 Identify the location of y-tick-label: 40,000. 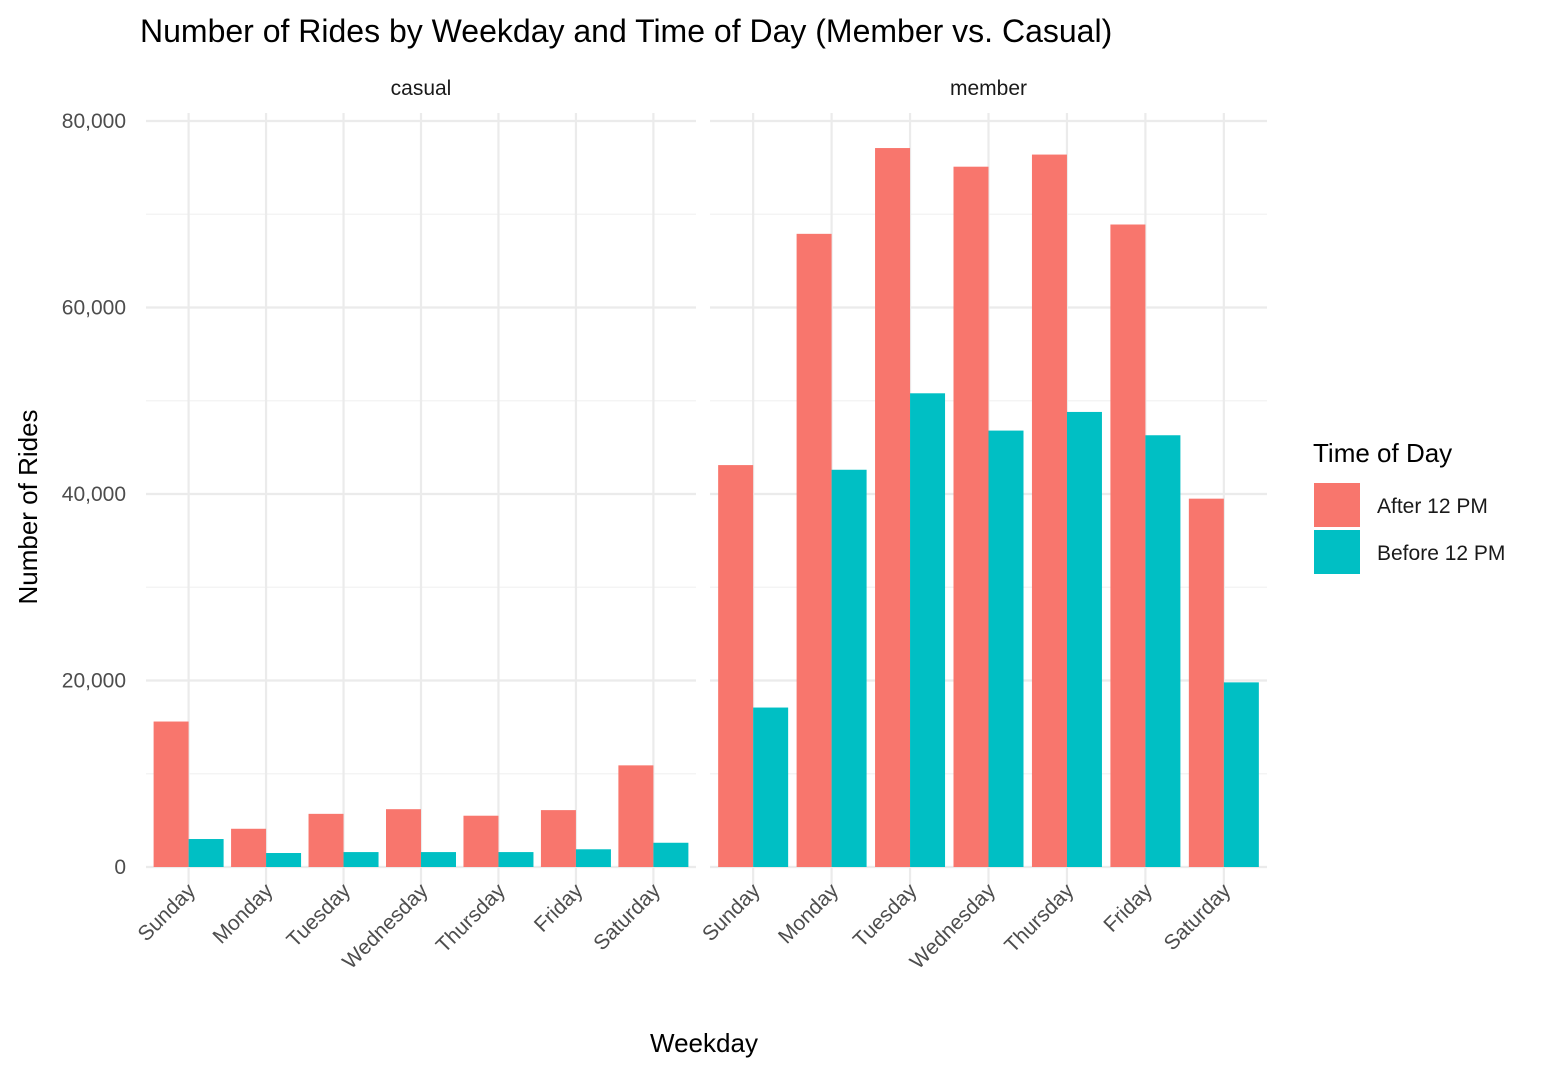
(94, 494).